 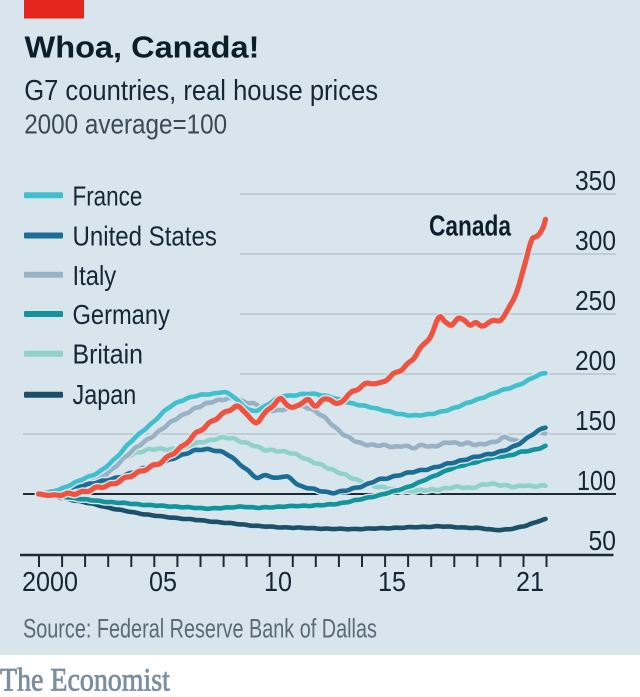 What do you see at coordinates (596, 481) in the screenshot?
I see `svg-text: 100` at bounding box center [596, 481].